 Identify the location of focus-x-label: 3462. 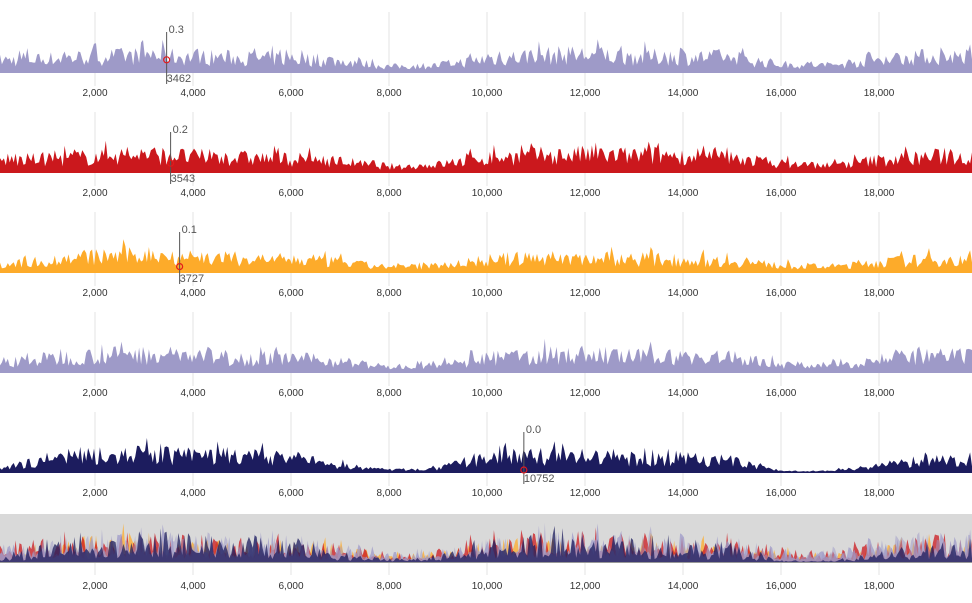
(179, 79).